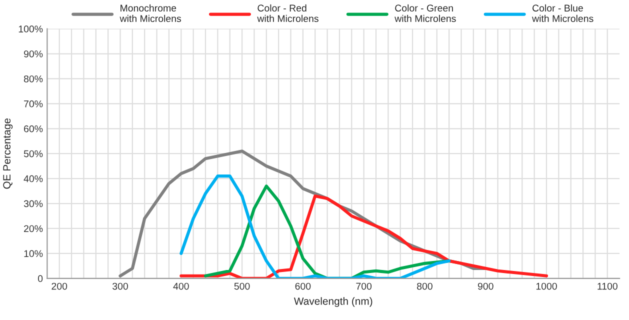 The image size is (629, 320). What do you see at coordinates (608, 286) in the screenshot?
I see `x-tick-label: 1100` at bounding box center [608, 286].